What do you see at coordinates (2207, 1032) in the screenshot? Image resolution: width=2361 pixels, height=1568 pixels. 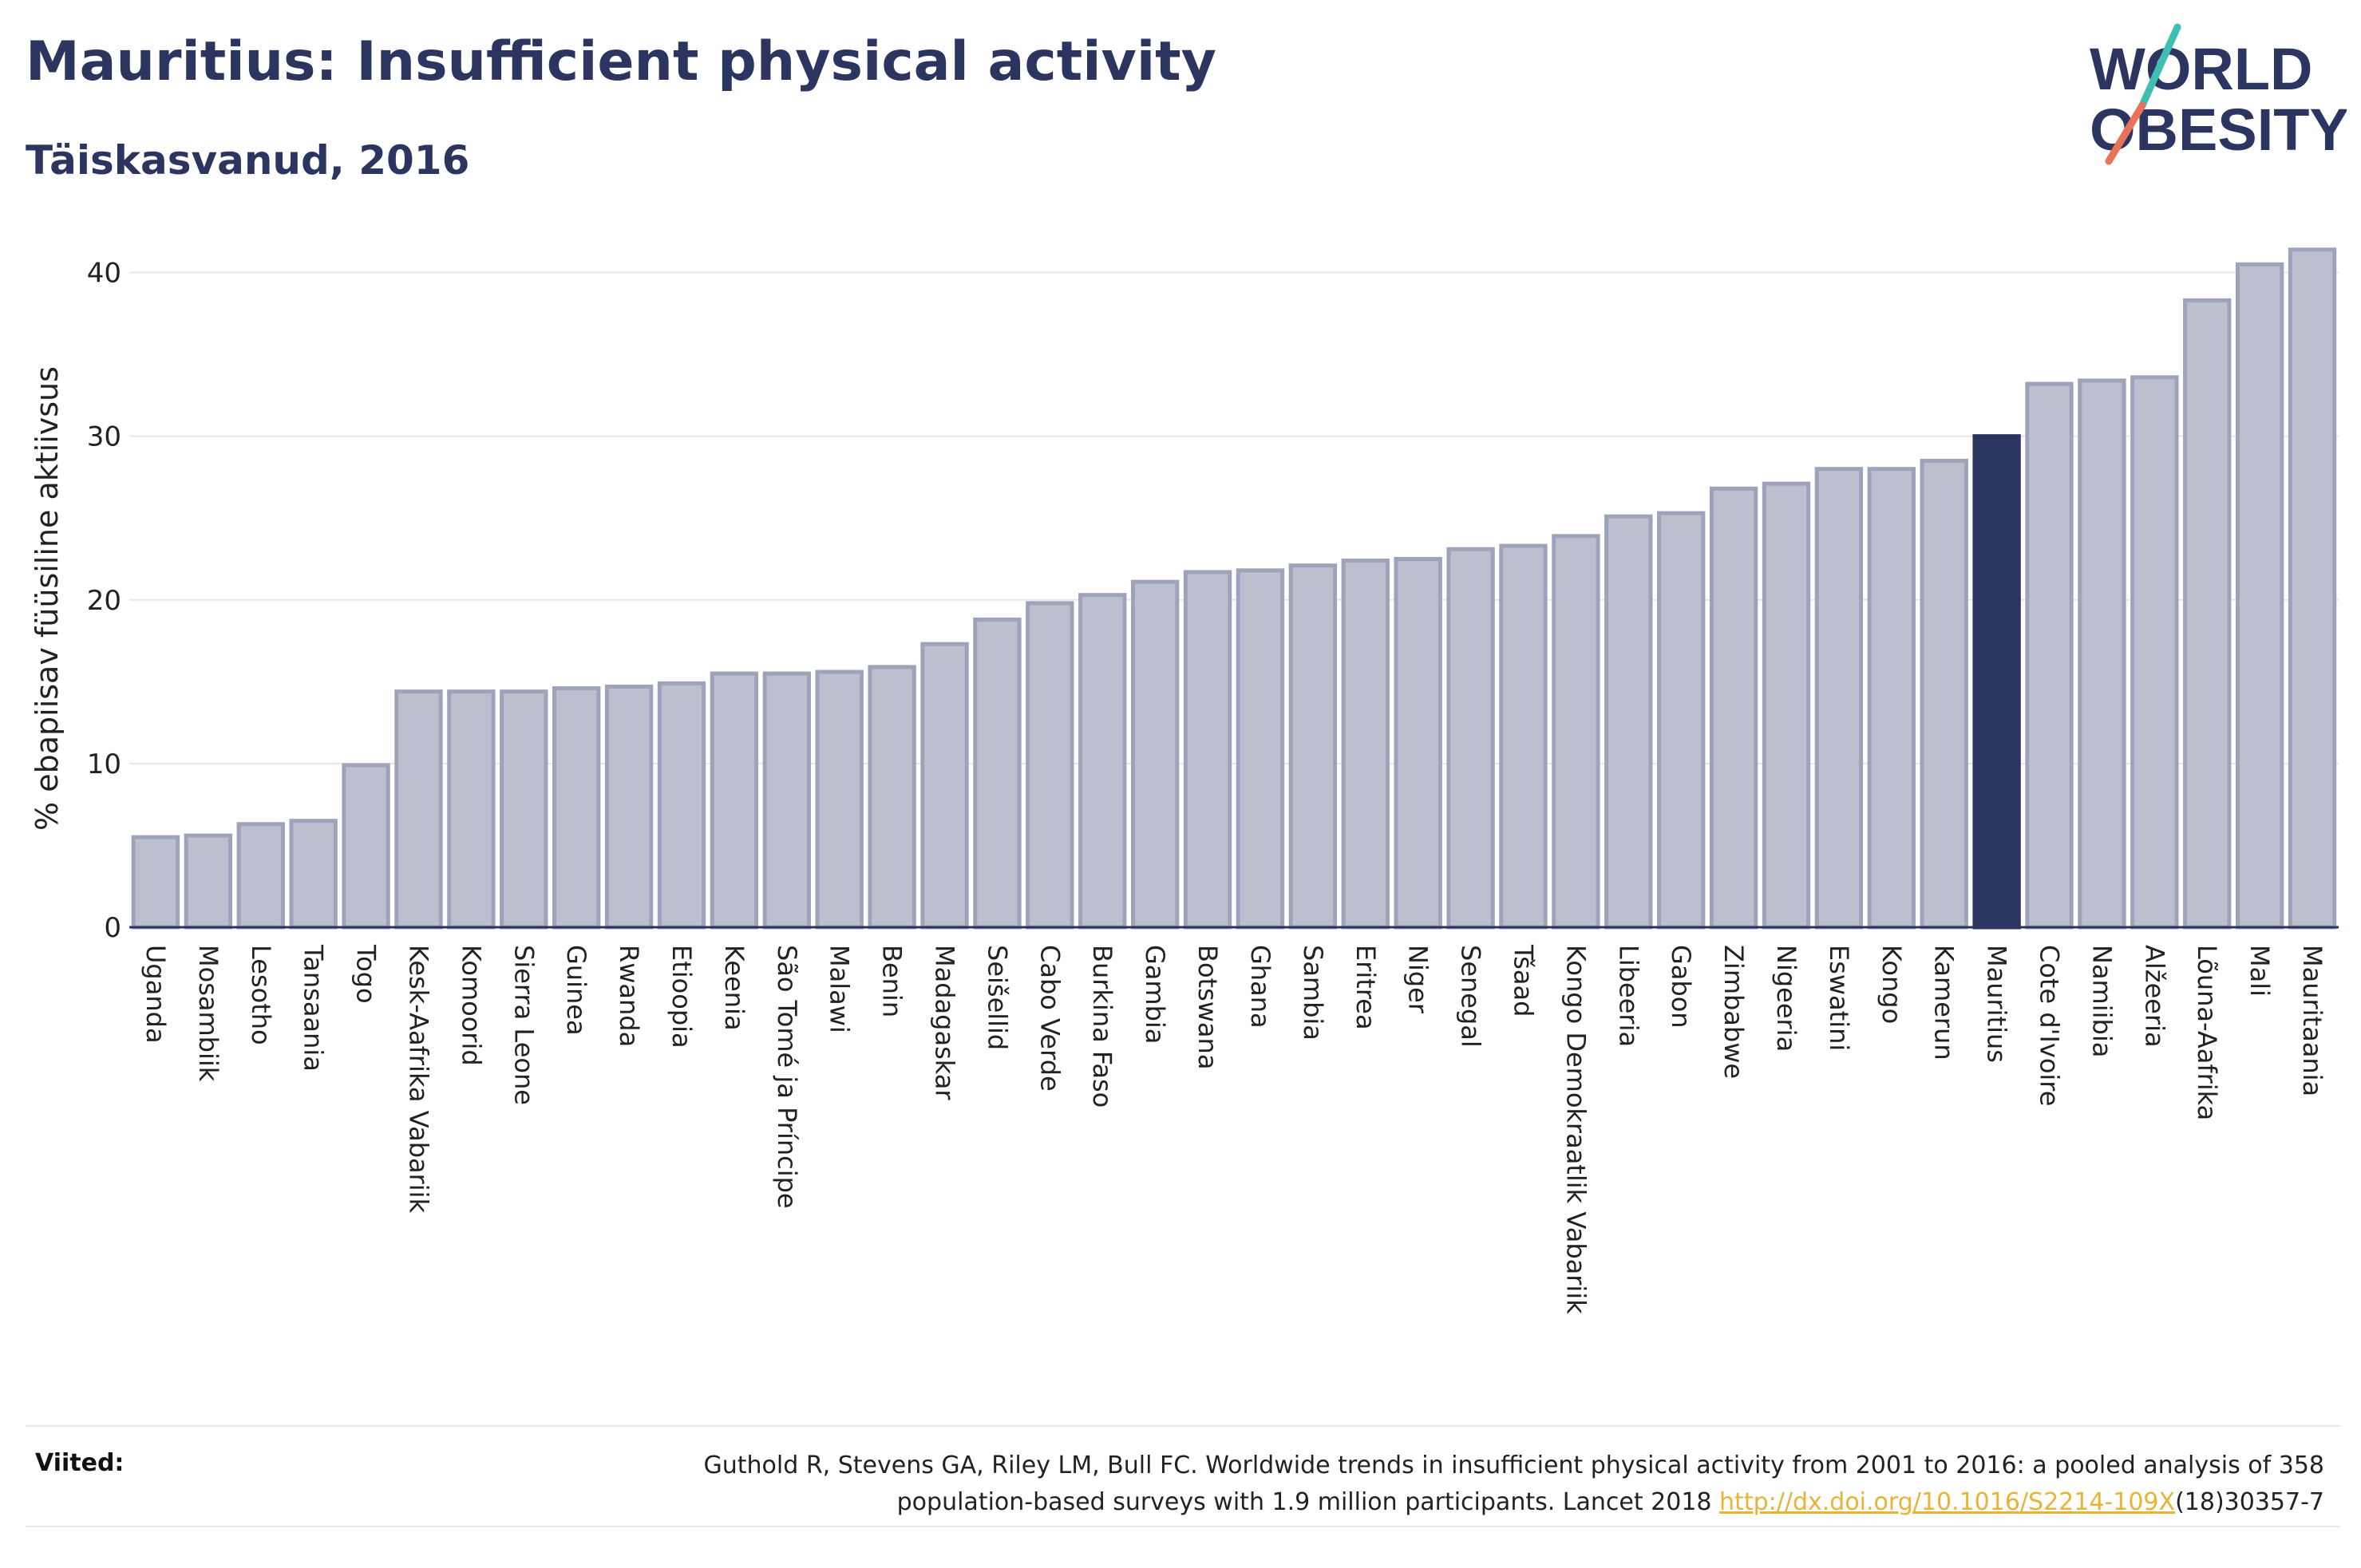 I see `x-tick-label: Lõuna-Aafrika` at bounding box center [2207, 1032].